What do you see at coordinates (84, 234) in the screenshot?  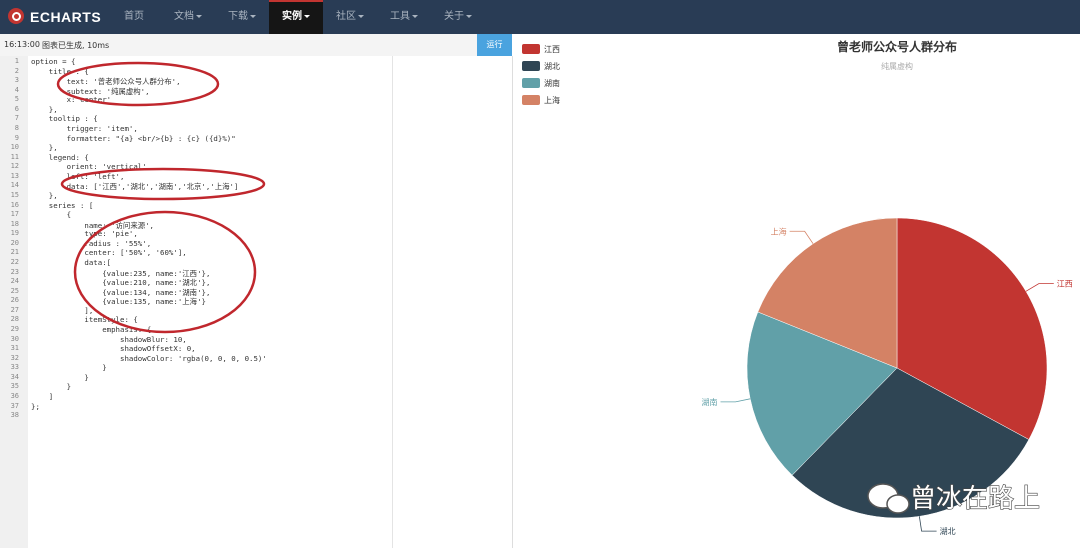 I see `code-line: type: 'pie',` at bounding box center [84, 234].